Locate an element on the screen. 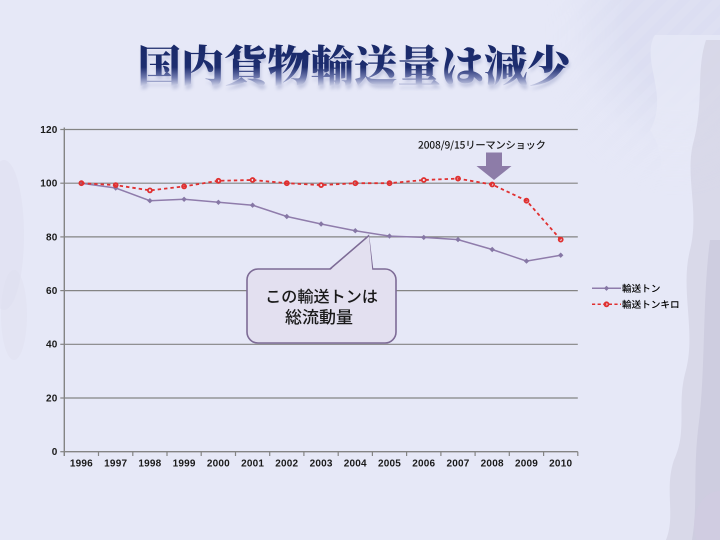 Image resolution: width=720 pixels, height=540 pixels. svg-text: 80 is located at coordinates (52, 237).